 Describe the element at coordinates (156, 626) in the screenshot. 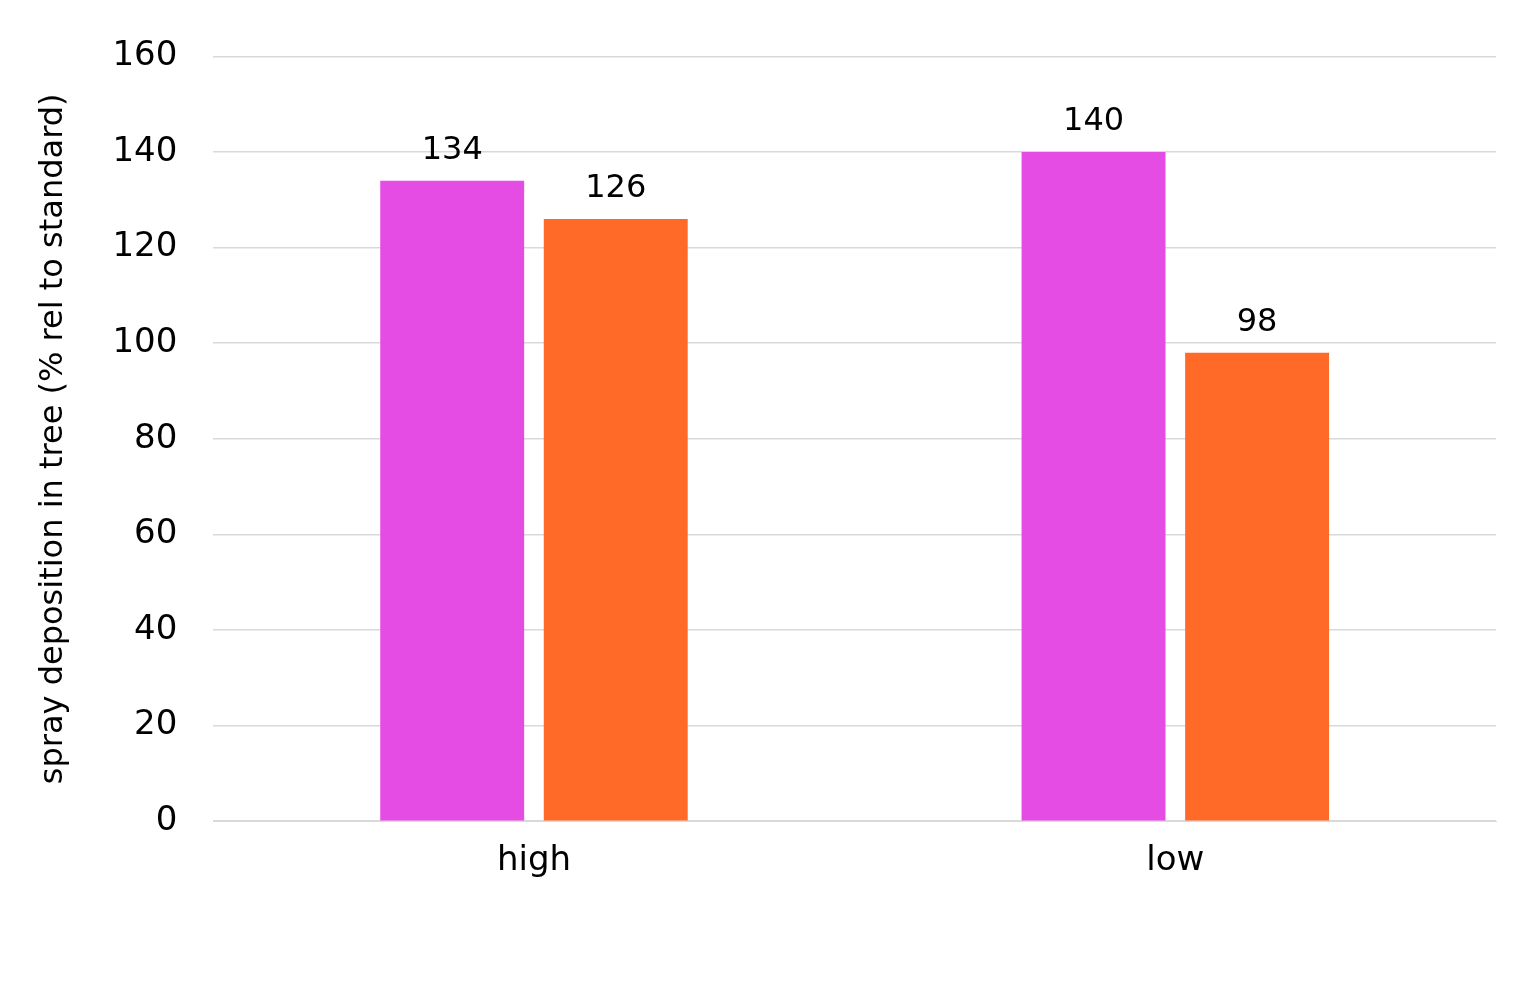

I see `y-tick-label: 40` at that location.